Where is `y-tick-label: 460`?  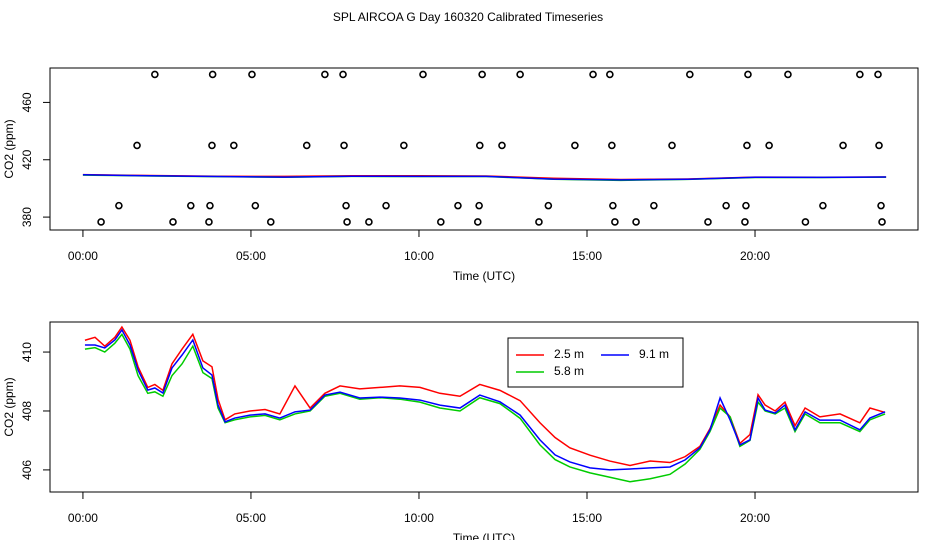 y-tick-label: 460 is located at coordinates (27, 102).